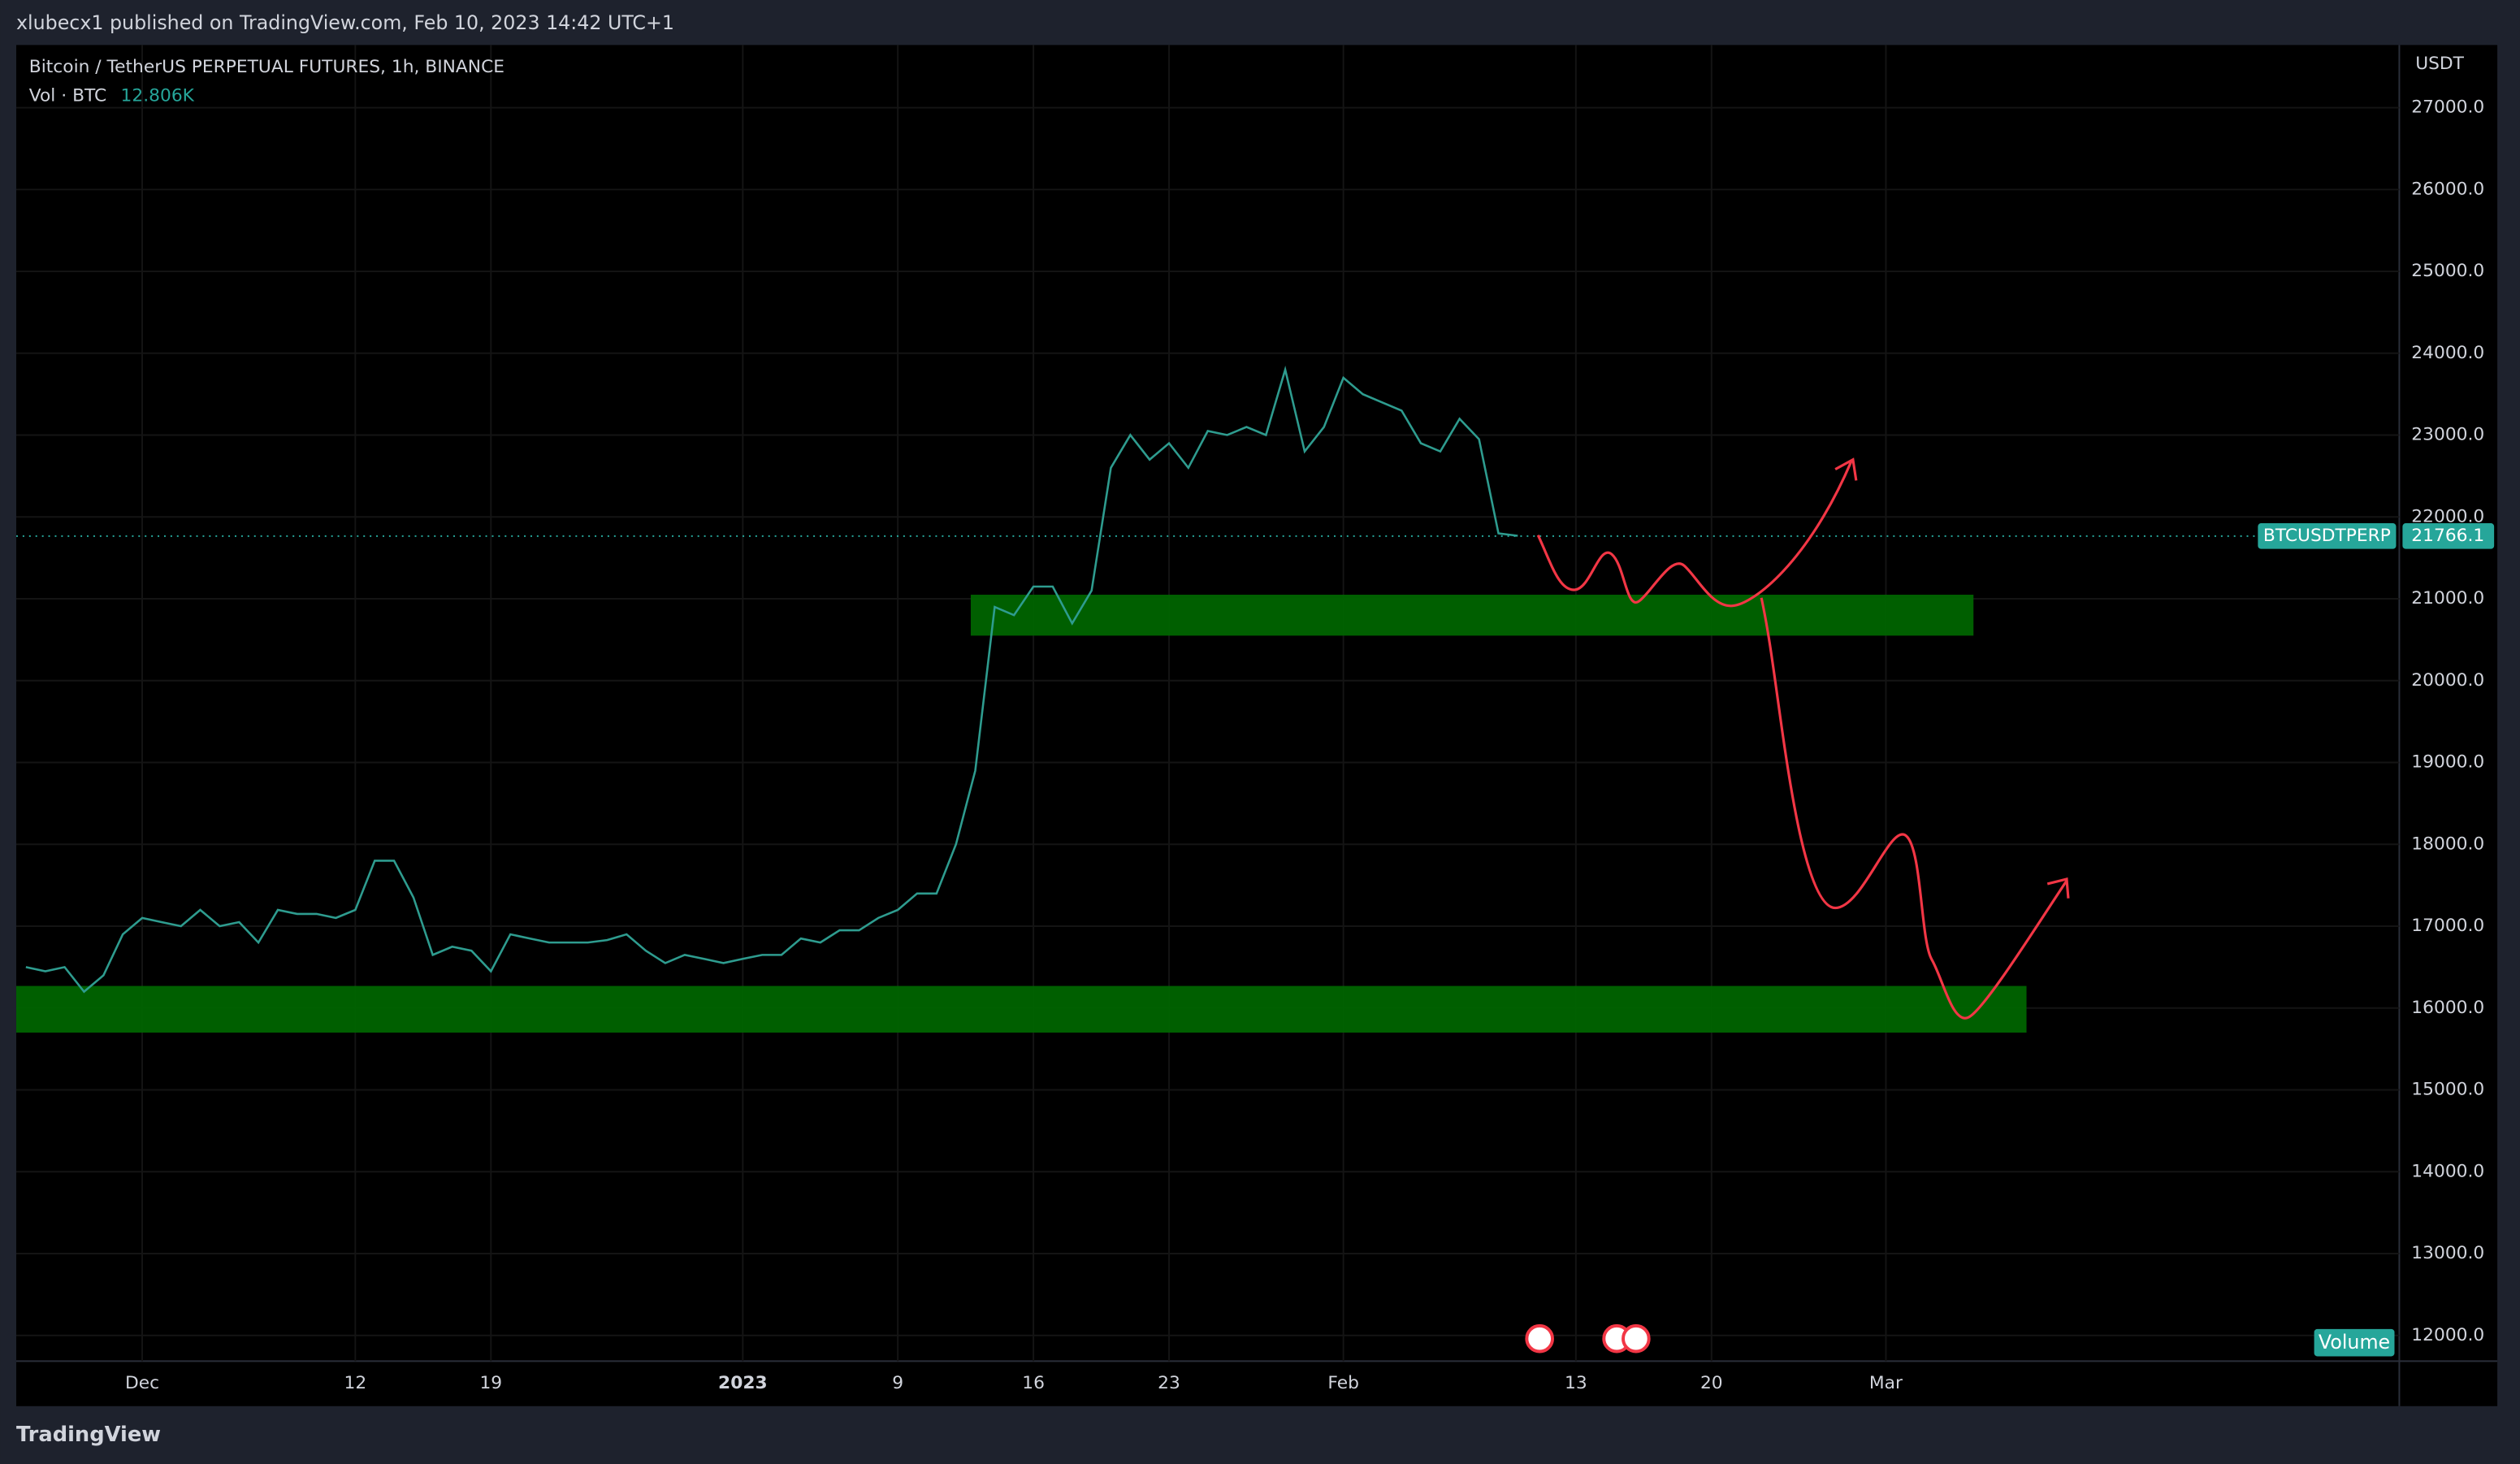  I want to click on x-tick-label: 12, so click(356, 1383).